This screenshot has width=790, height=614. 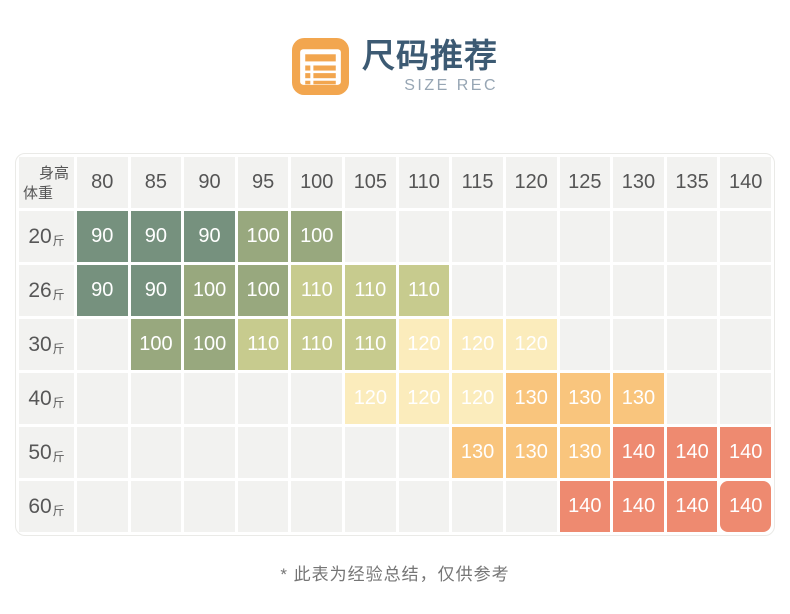 What do you see at coordinates (102, 182) in the screenshot?
I see `column-header: 80` at bounding box center [102, 182].